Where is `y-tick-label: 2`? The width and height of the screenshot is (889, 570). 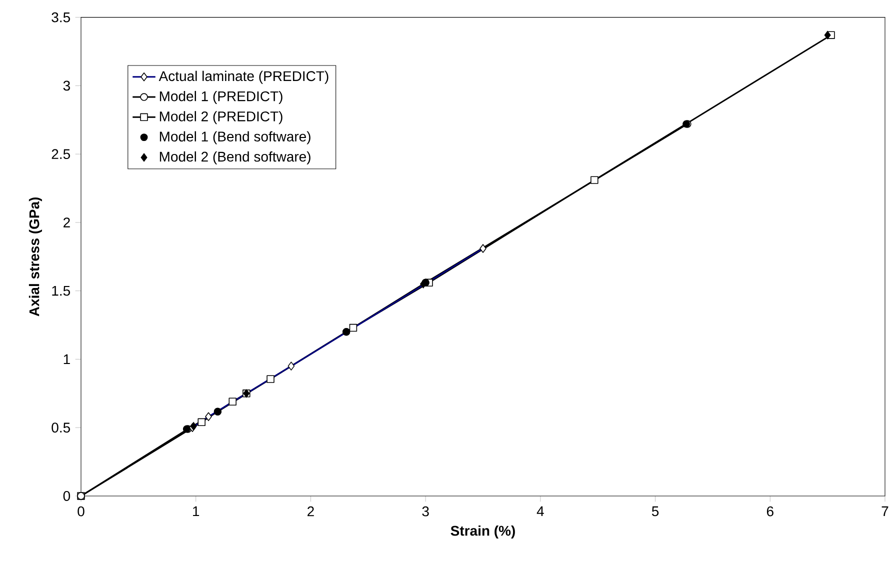 y-tick-label: 2 is located at coordinates (67, 223).